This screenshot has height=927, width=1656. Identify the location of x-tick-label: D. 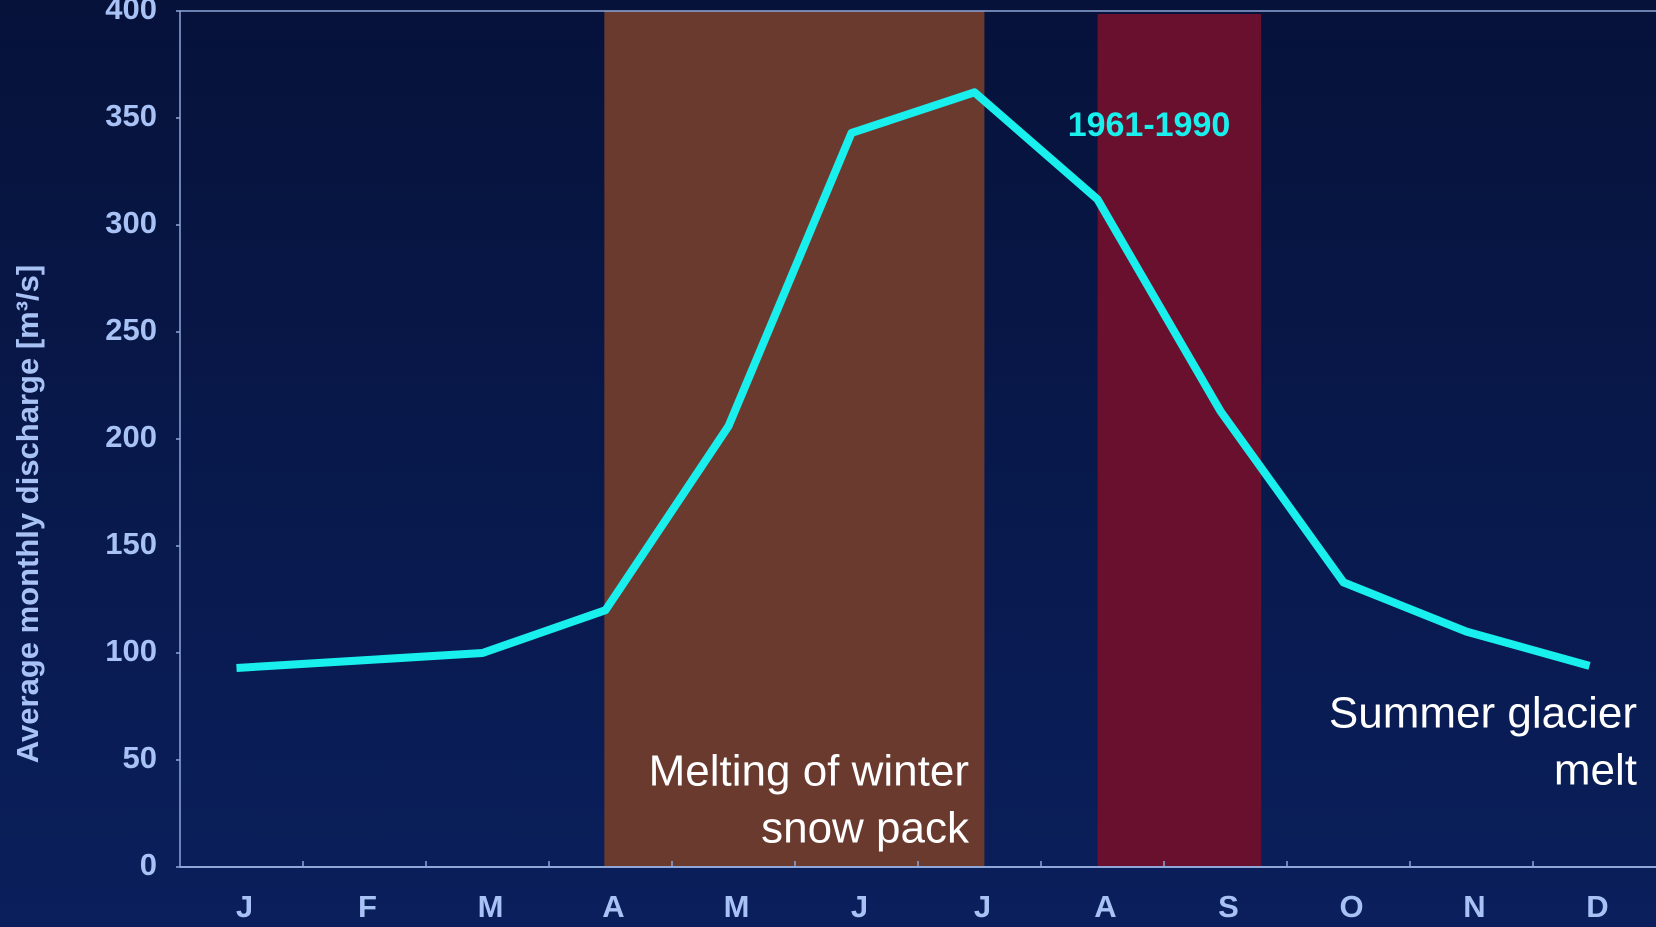
(1597, 906).